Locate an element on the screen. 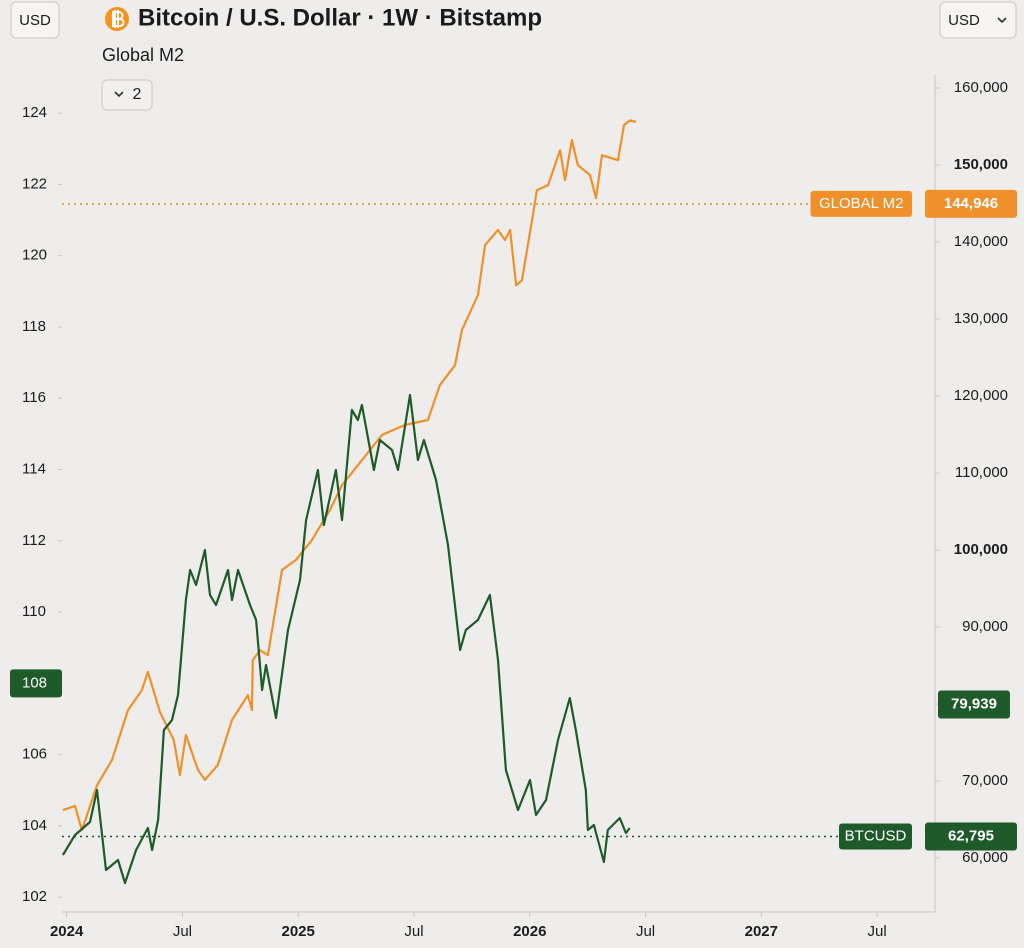 The height and width of the screenshot is (948, 1024). currency-button is located at coordinates (35, 20).